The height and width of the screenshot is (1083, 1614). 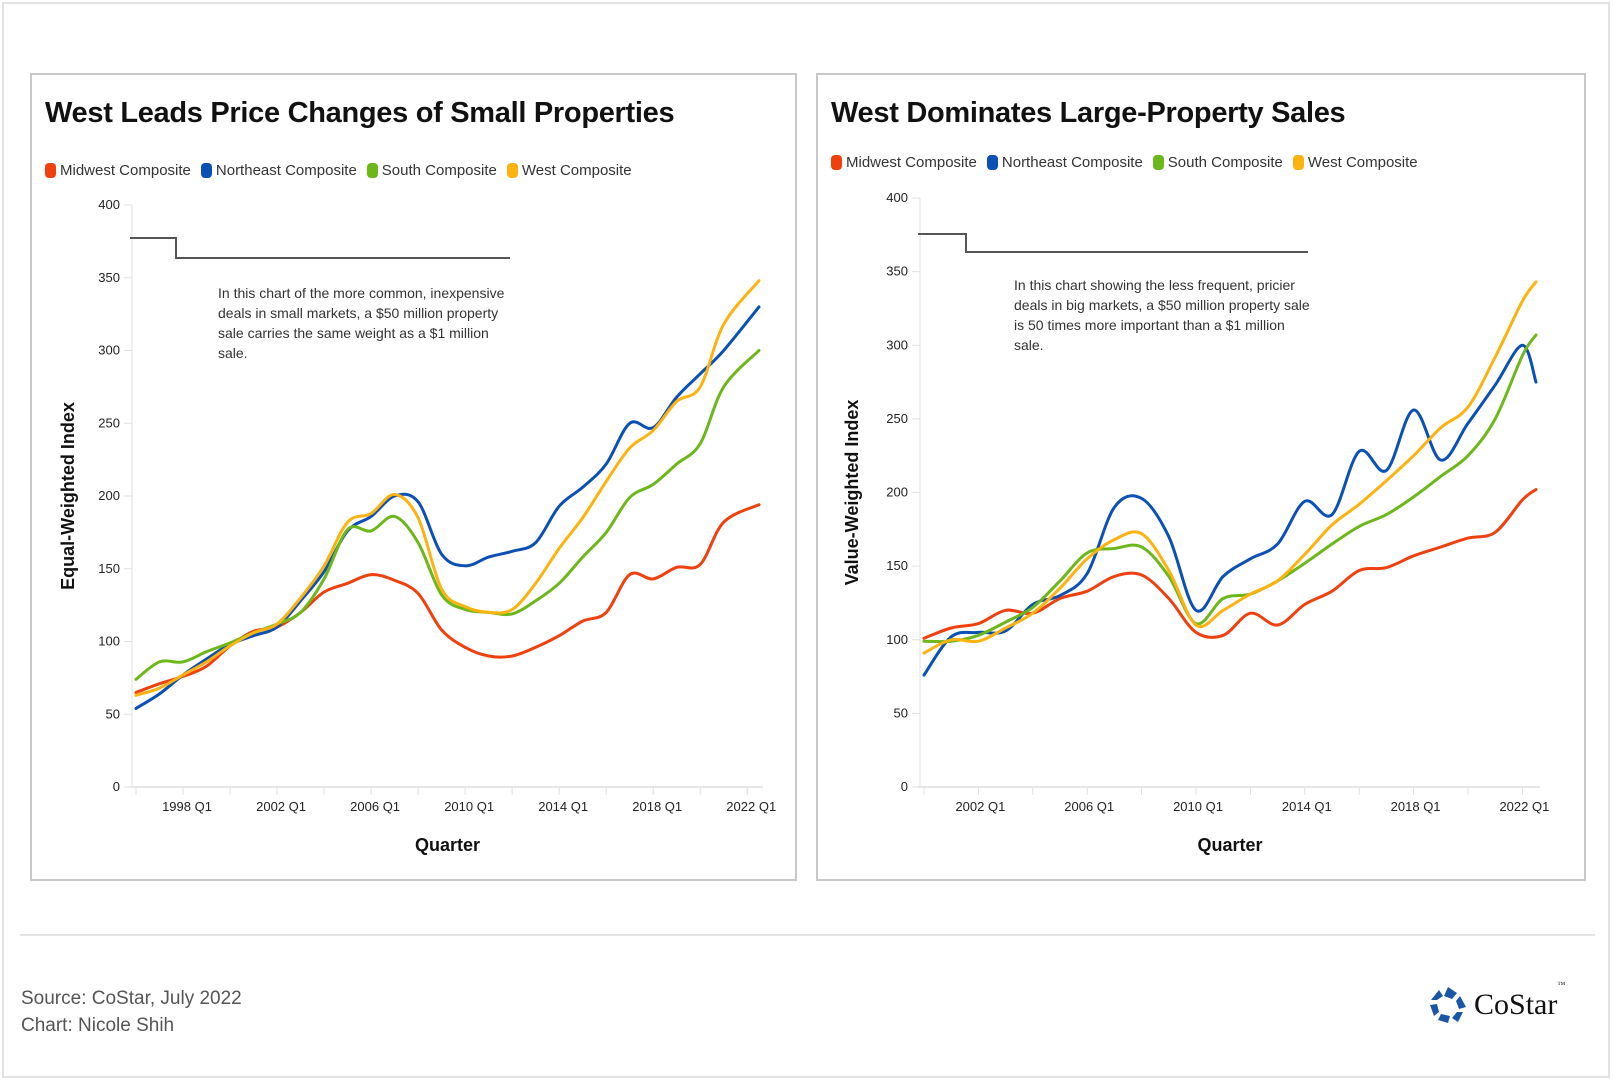 What do you see at coordinates (1448, 1005) in the screenshot?
I see `costar-star-icon` at bounding box center [1448, 1005].